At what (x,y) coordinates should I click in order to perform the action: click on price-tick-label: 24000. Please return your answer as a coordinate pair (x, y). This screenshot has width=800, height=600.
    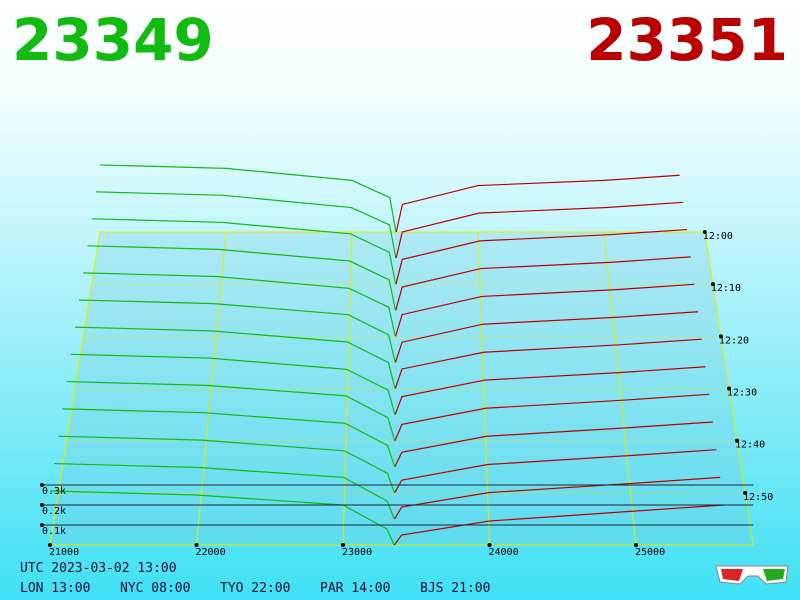
    Looking at the image, I should click on (504, 552).